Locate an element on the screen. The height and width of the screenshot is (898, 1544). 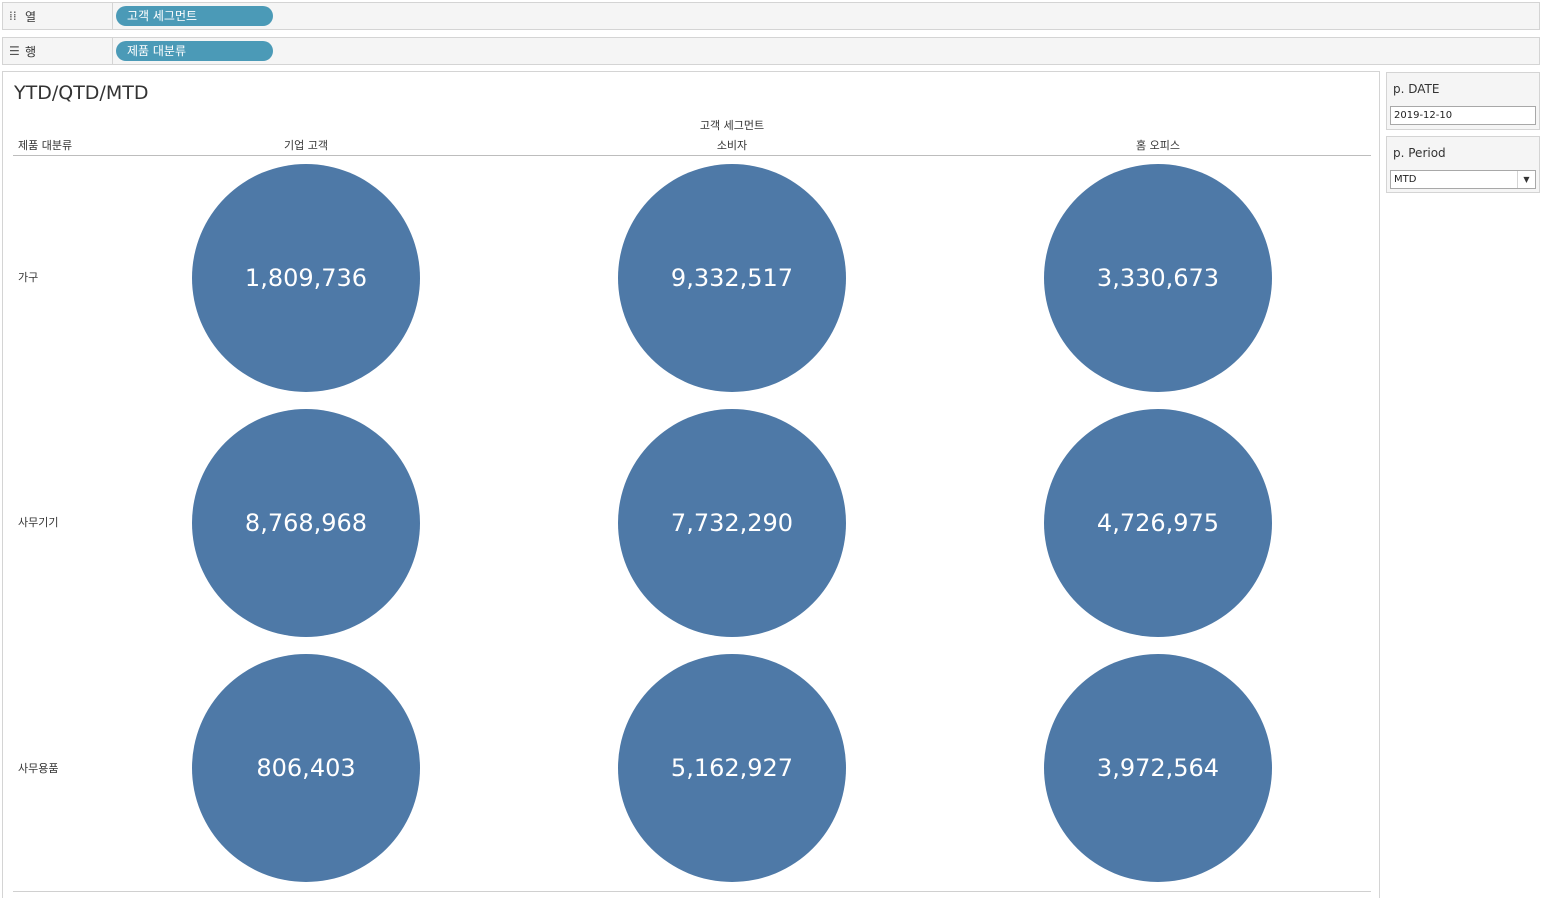
row-label-office-supplies: 사무용품 is located at coordinates (38, 768).